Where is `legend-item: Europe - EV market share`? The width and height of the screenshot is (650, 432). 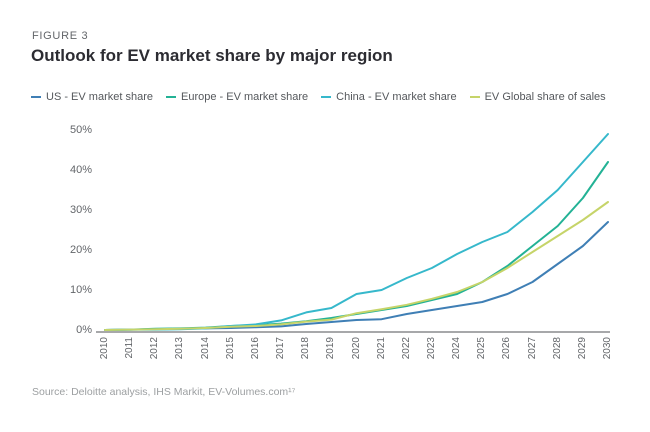 legend-item: Europe - EV market share is located at coordinates (237, 97).